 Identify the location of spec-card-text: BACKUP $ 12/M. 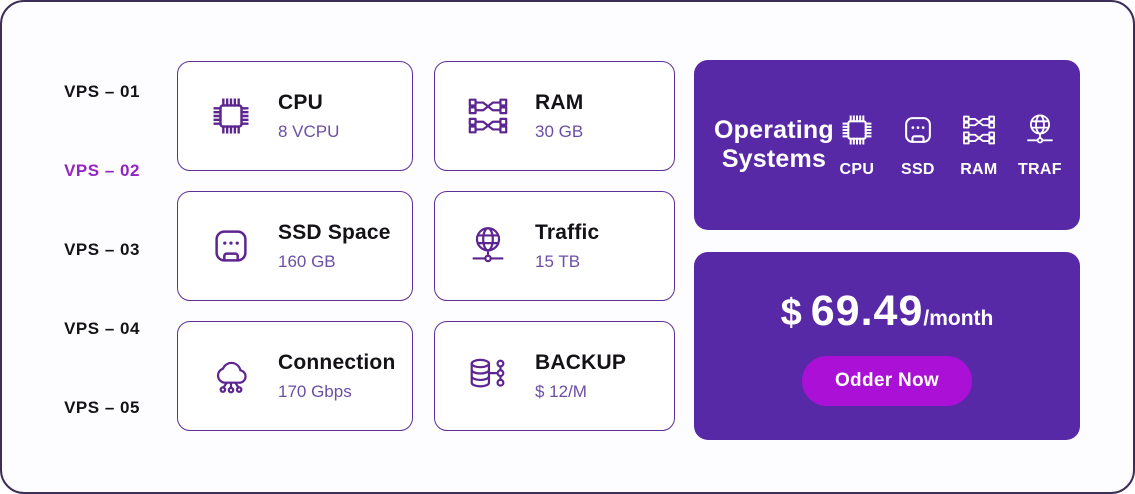
(580, 376).